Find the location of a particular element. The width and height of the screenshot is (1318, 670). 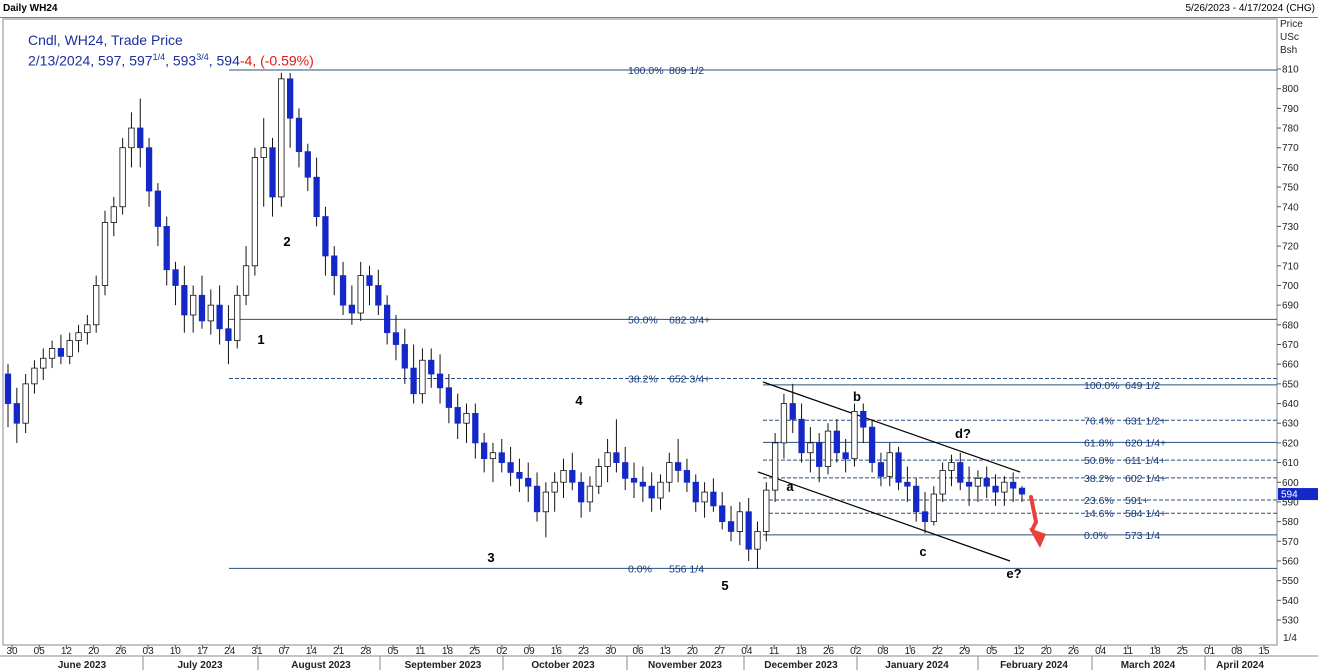

wave-label: 4 is located at coordinates (579, 400).